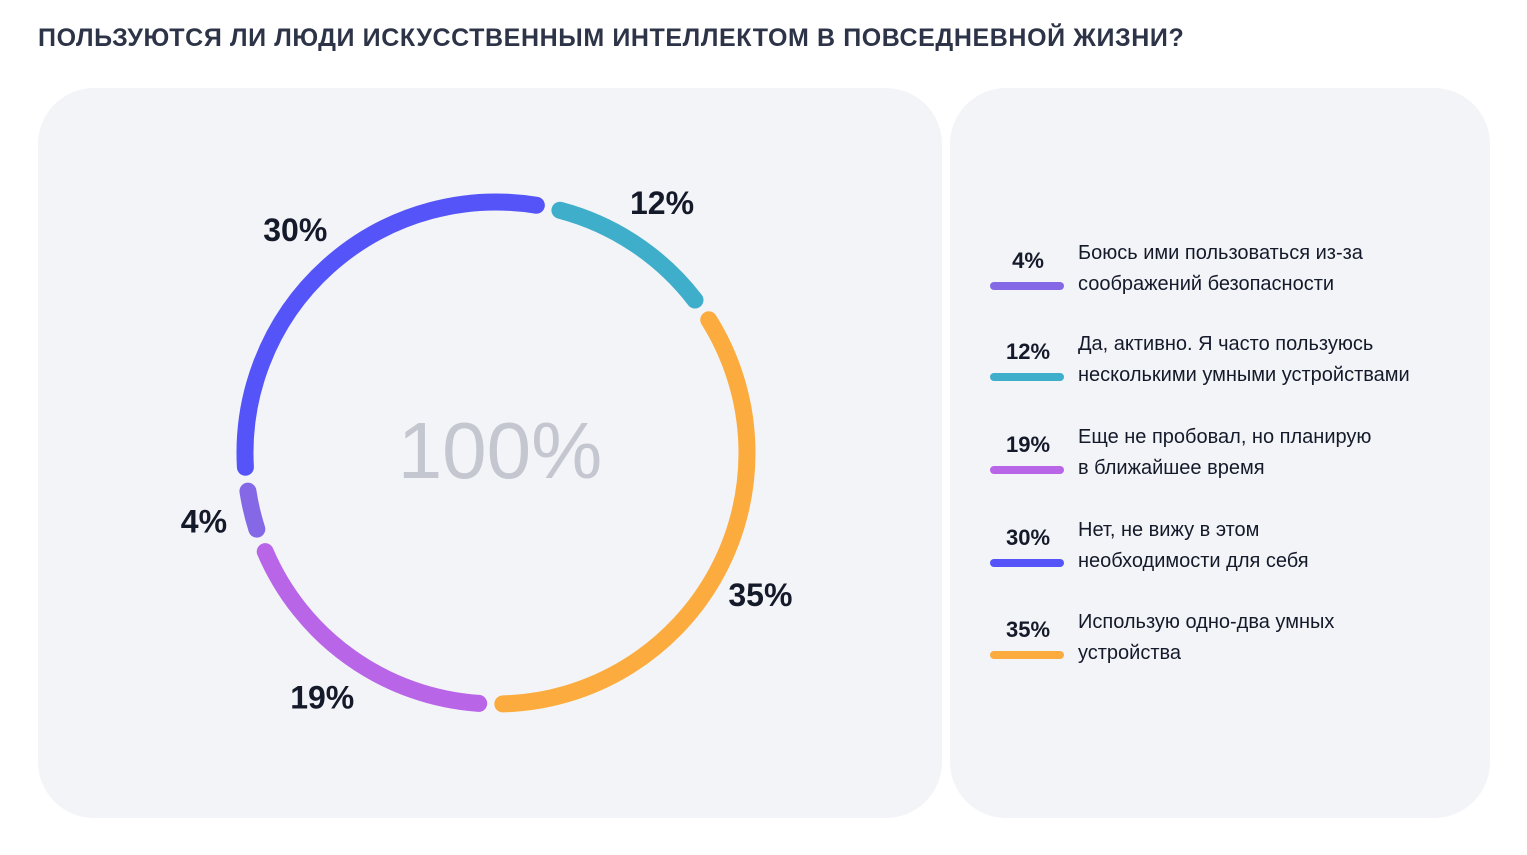  What do you see at coordinates (1171, 468) in the screenshot?
I see `legend-label-line: в ближайшее время` at bounding box center [1171, 468].